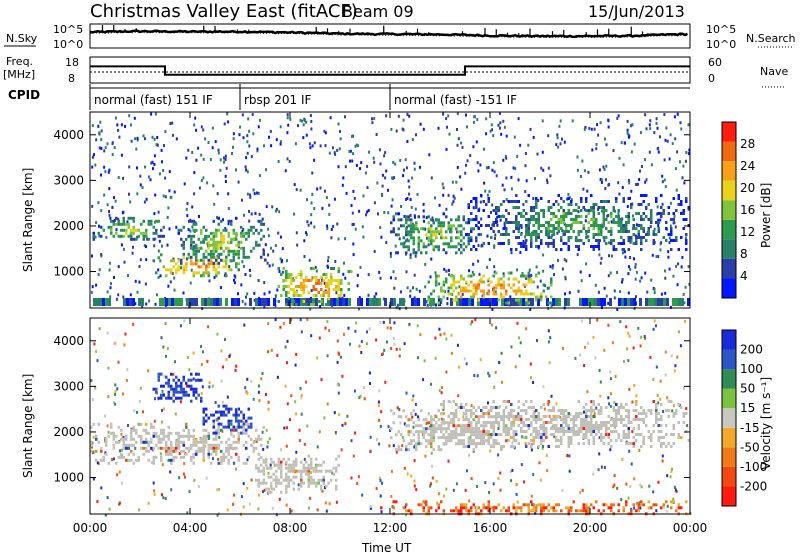 Image resolution: width=800 pixels, height=558 pixels. What do you see at coordinates (766, 215) in the screenshot?
I see `power-colorbar-label: Power [dB]` at bounding box center [766, 215].